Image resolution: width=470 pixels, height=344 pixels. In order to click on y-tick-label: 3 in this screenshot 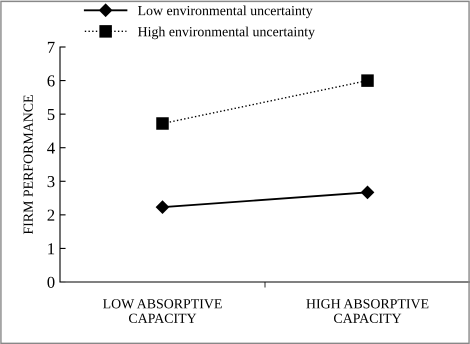, I will do `click(51, 182)`.